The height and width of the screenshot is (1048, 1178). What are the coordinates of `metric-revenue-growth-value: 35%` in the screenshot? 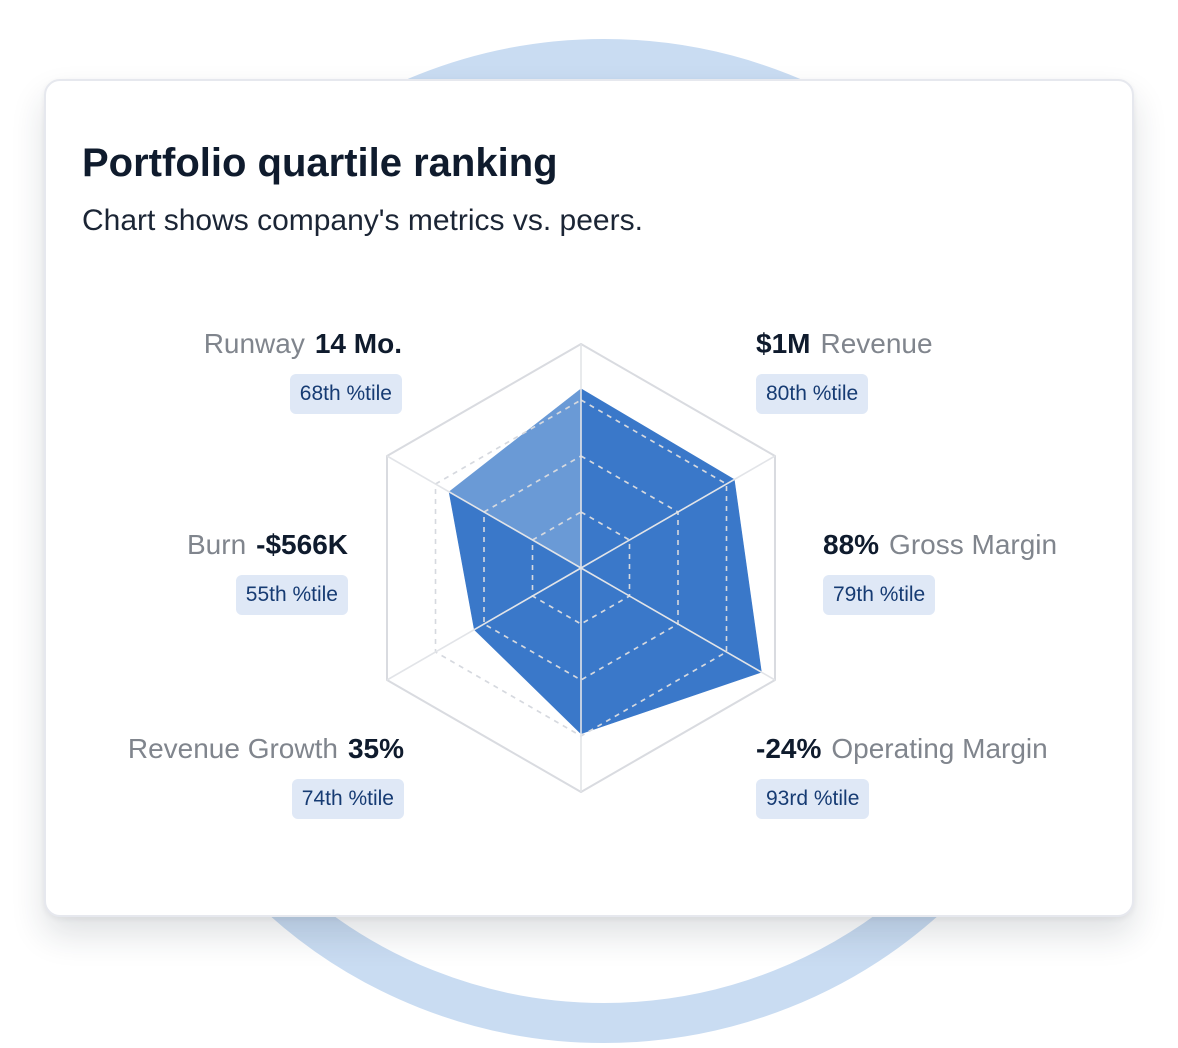 It's located at (375, 748).